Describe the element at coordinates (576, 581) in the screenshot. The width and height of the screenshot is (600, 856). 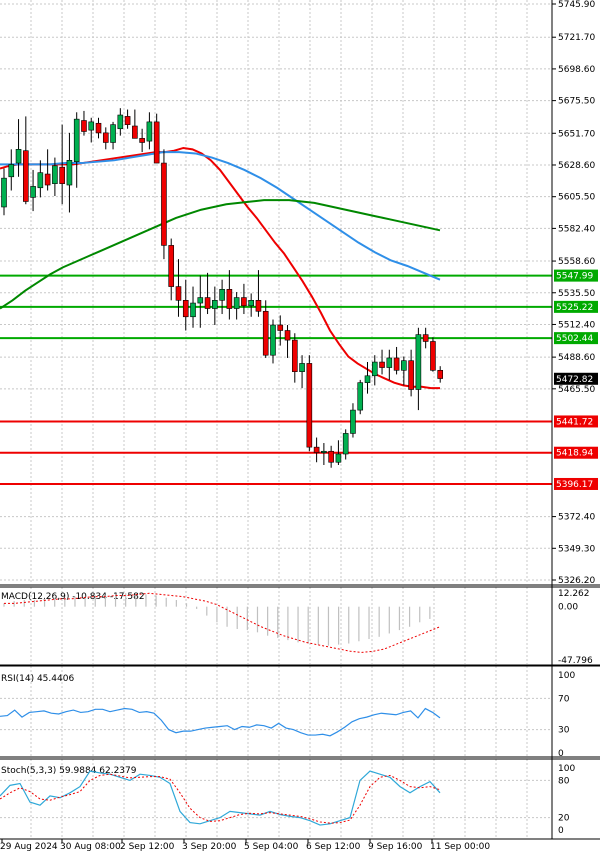
I see `y-tick-label: 5326.20` at that location.